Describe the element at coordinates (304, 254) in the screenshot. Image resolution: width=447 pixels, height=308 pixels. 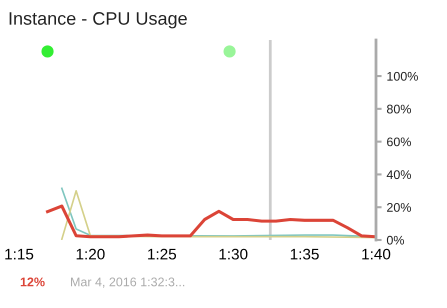
I see `x-tick-label: 1:35` at that location.